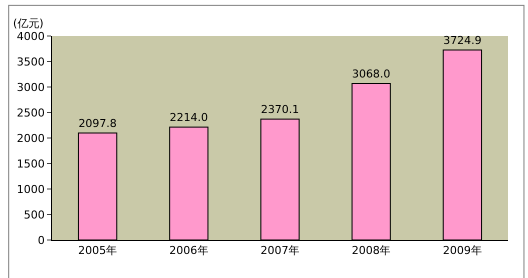  I want to click on y-tick-label: 0, so click(41, 240).